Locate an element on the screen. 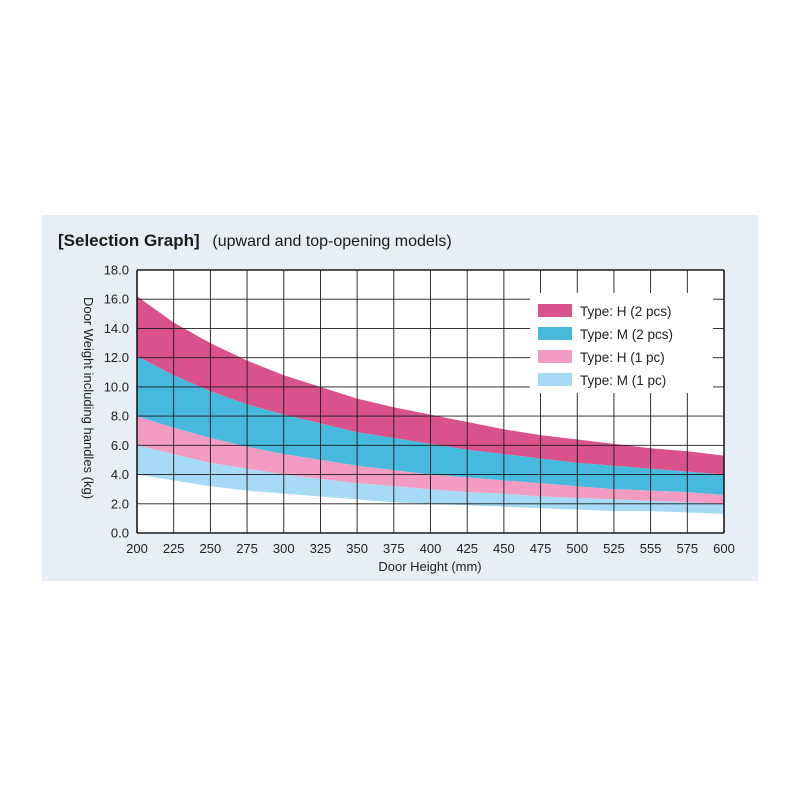  y-tick-label: 18.0 is located at coordinates (116, 270).